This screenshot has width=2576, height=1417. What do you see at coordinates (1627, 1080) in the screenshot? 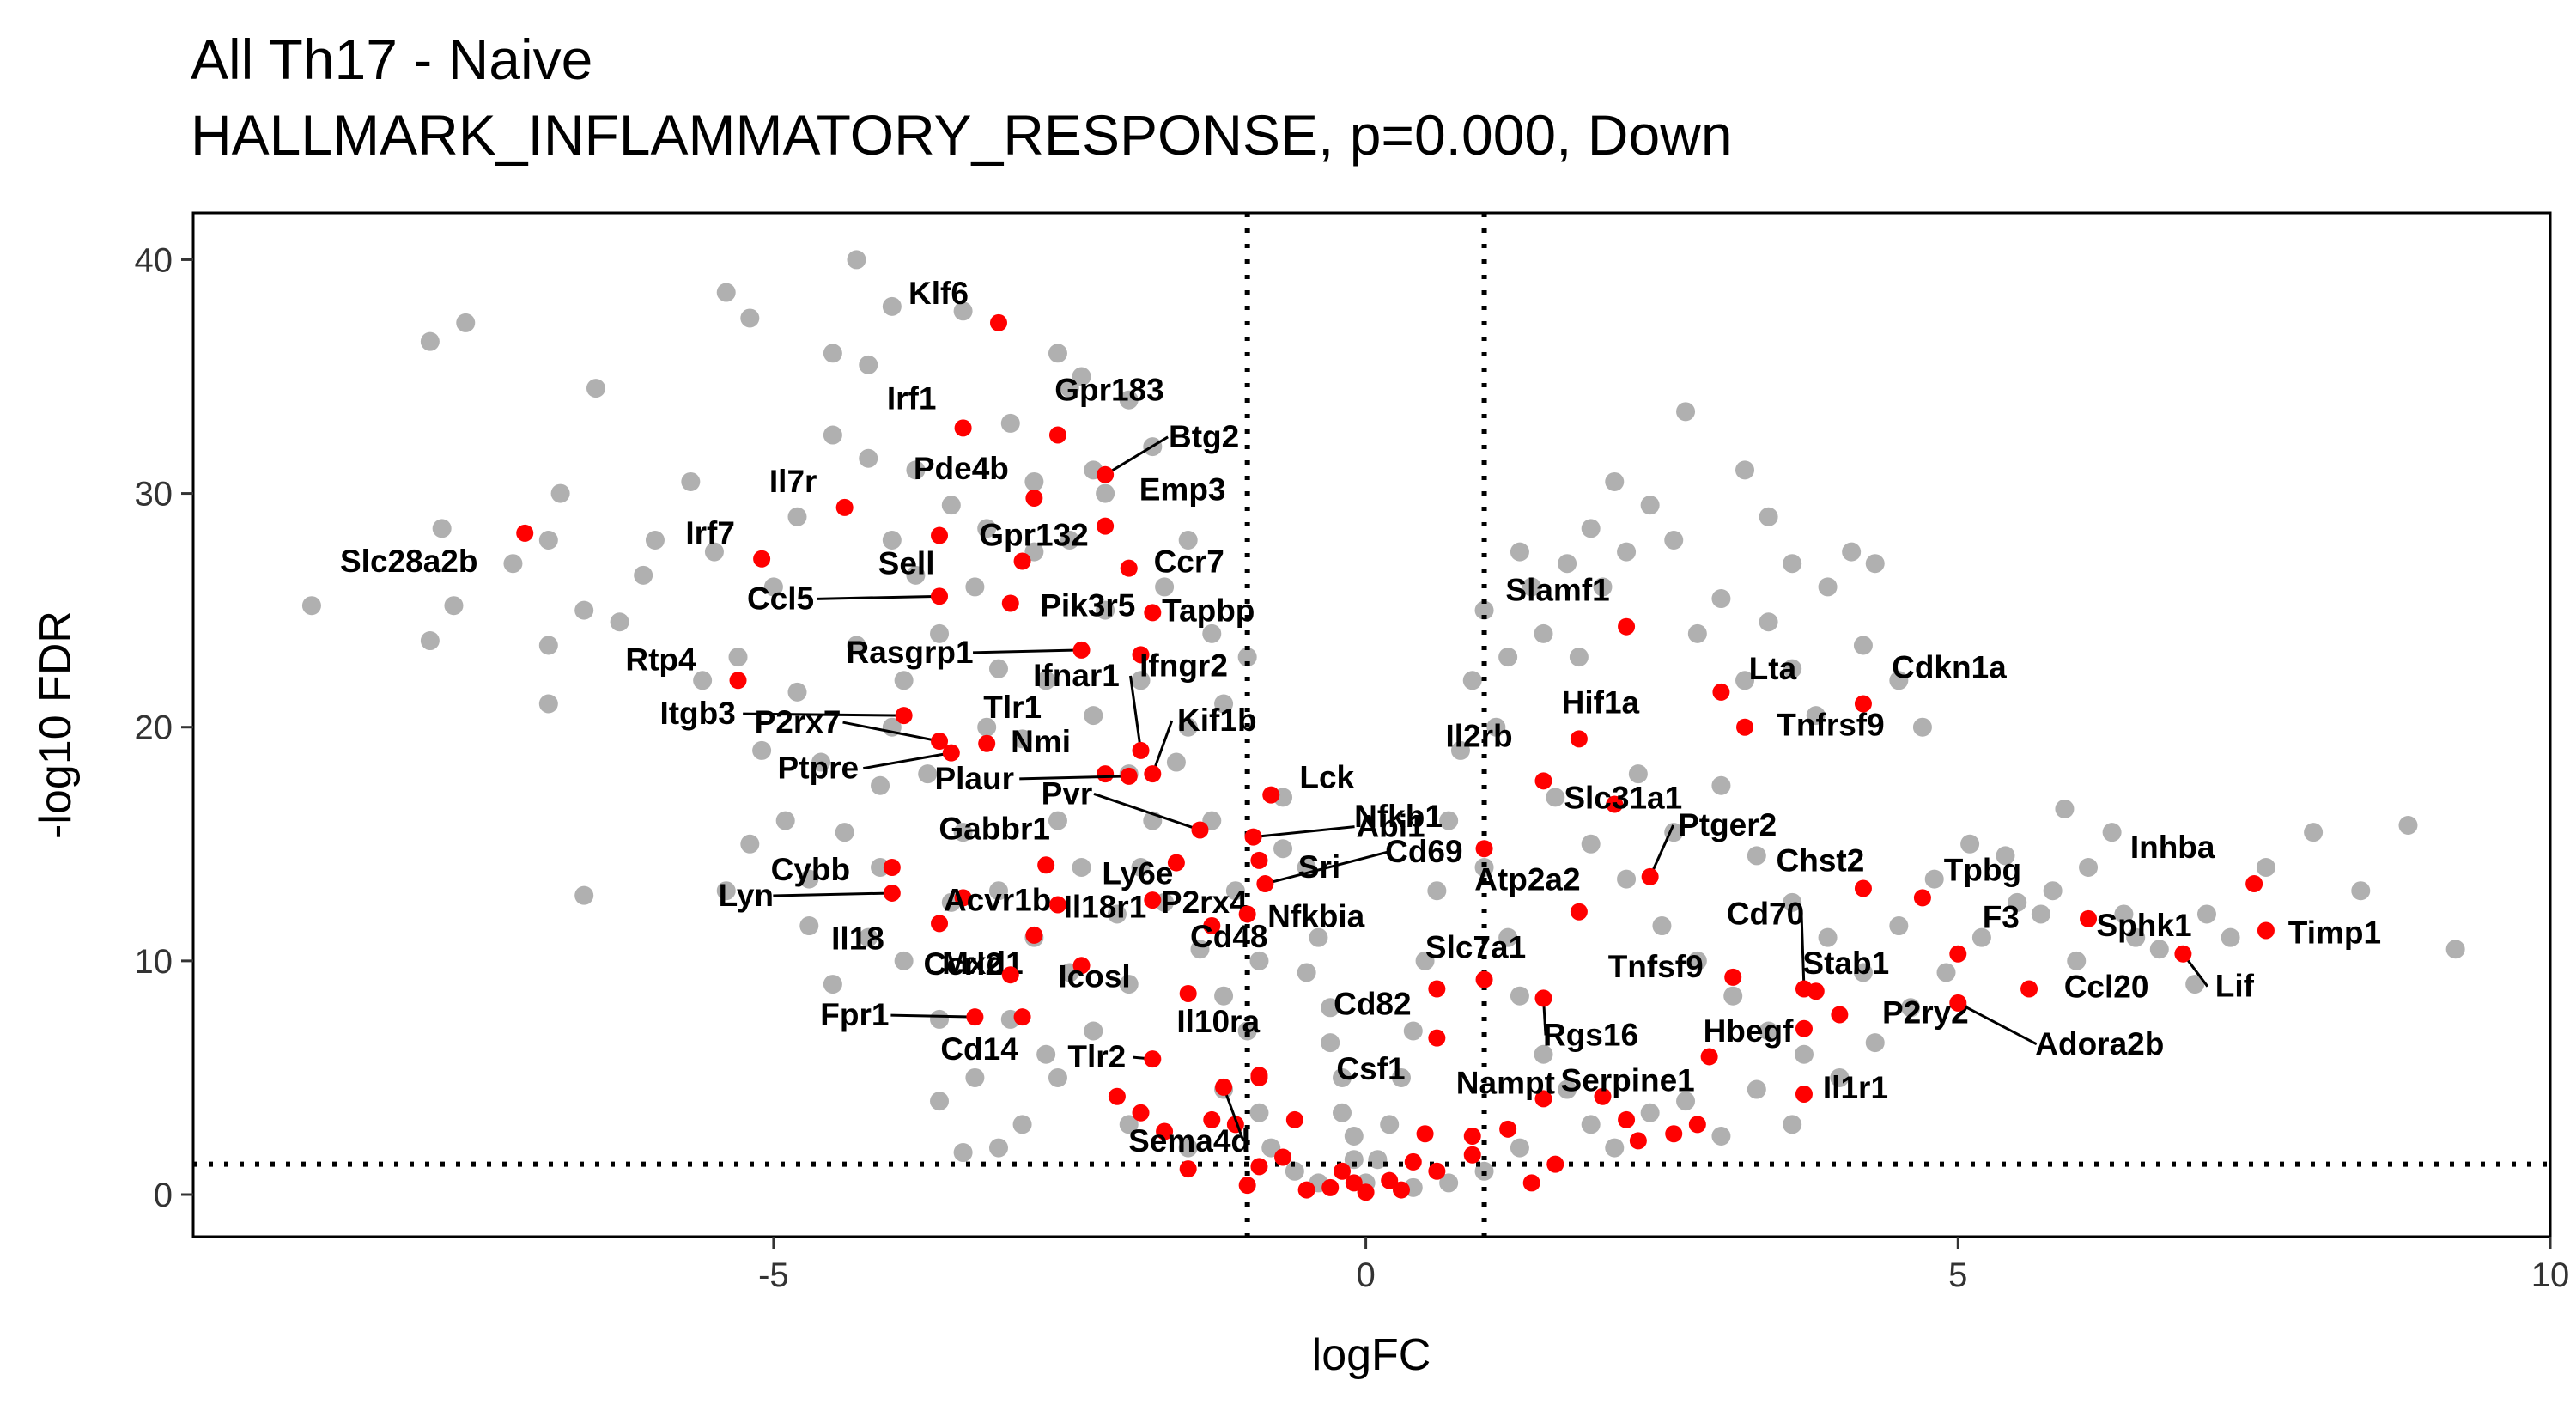
I see `gene-label: Serpine1` at bounding box center [1627, 1080].